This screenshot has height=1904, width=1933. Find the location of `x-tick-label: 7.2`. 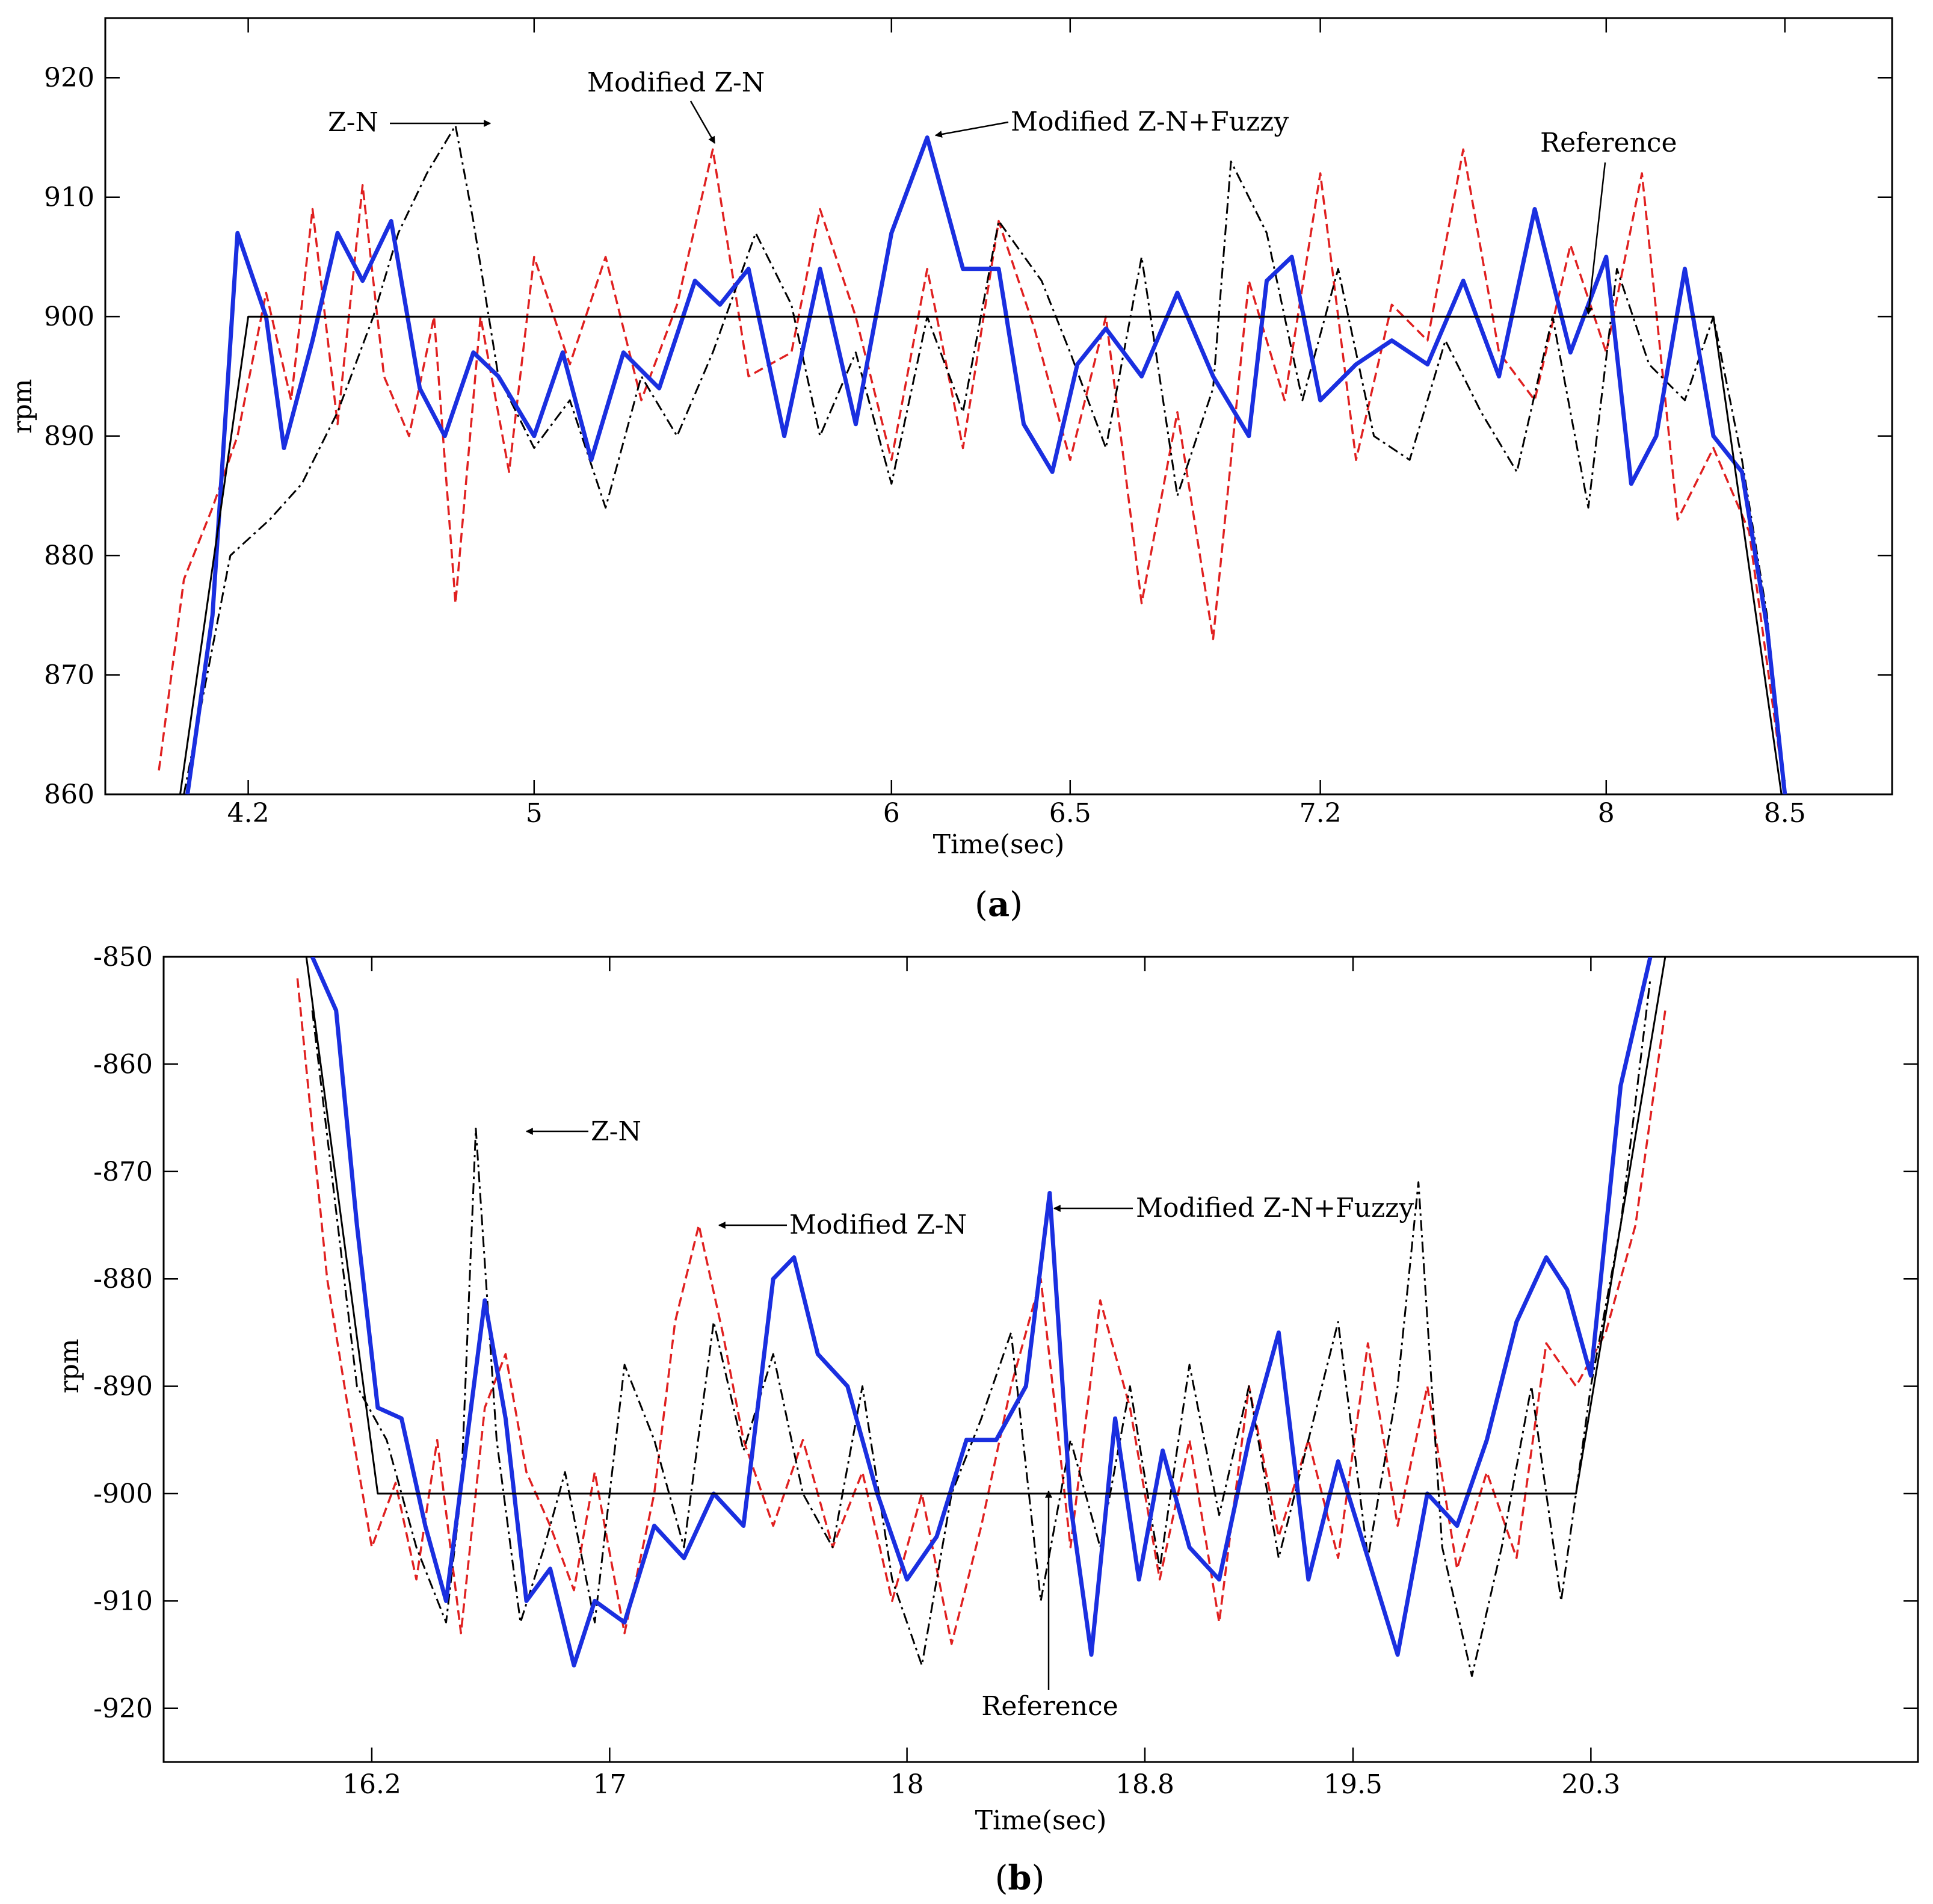

x-tick-label: 7.2 is located at coordinates (1320, 814).